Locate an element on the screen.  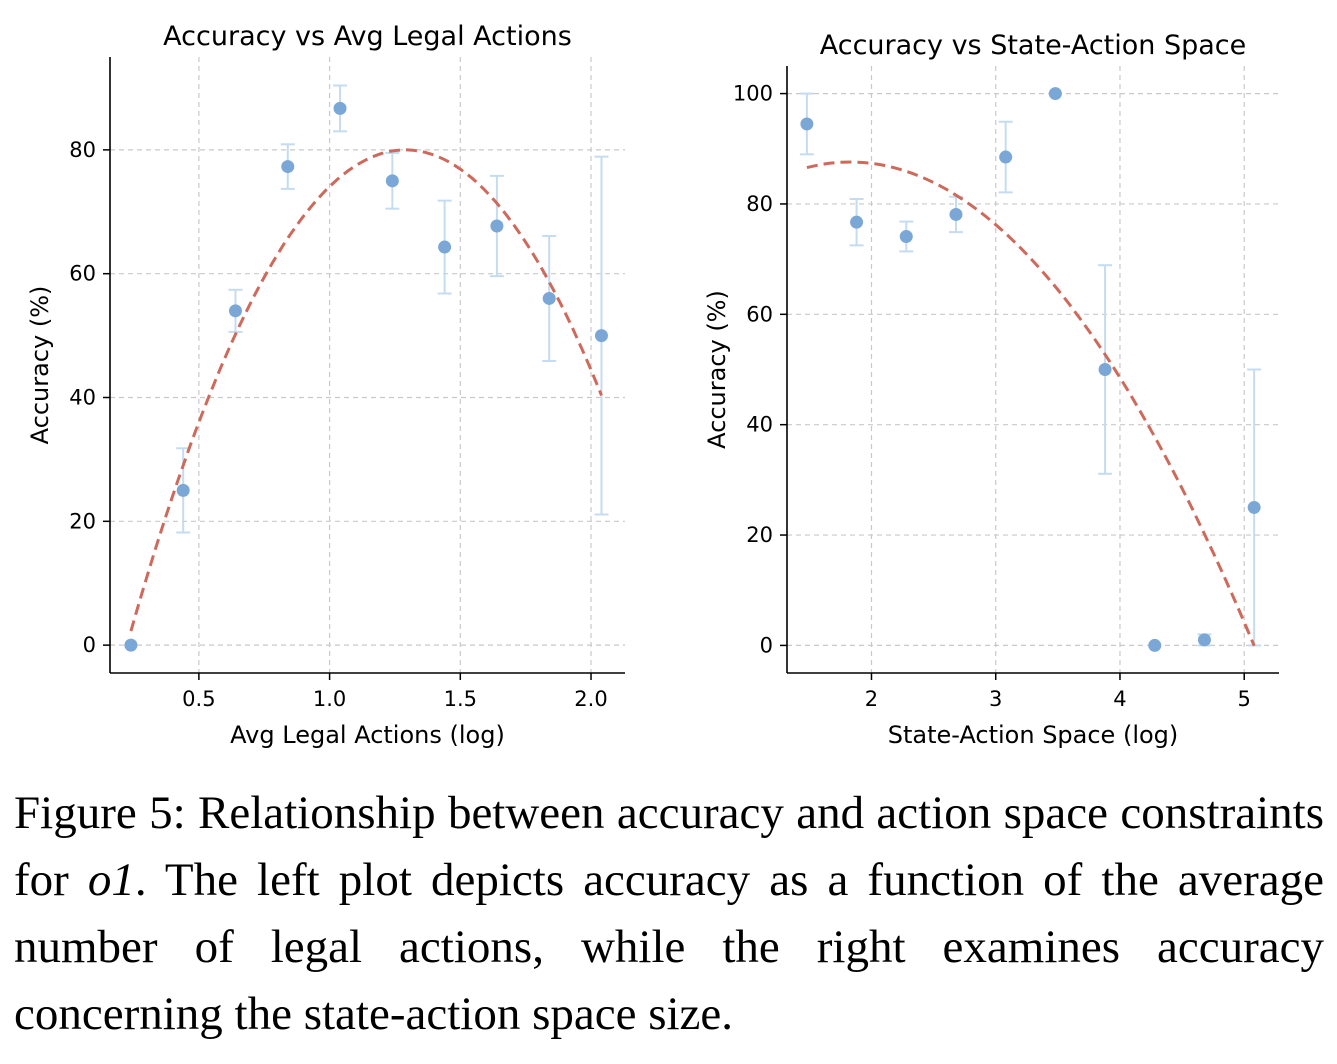
x-tick-label: 4 is located at coordinates (1119, 699).